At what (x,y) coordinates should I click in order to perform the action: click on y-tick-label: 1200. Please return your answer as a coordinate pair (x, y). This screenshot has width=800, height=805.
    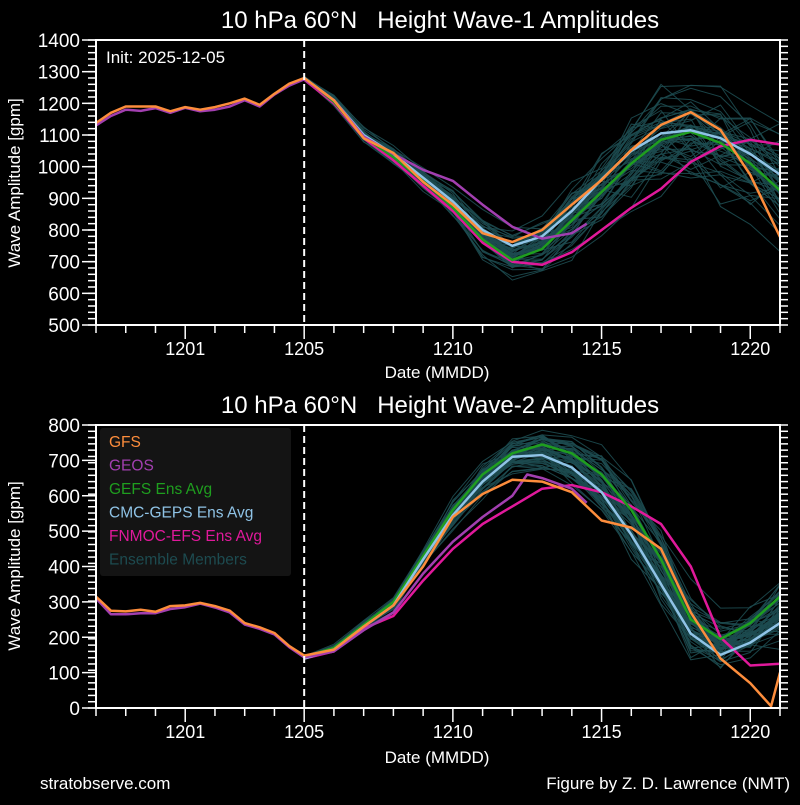
    Looking at the image, I should click on (59, 104).